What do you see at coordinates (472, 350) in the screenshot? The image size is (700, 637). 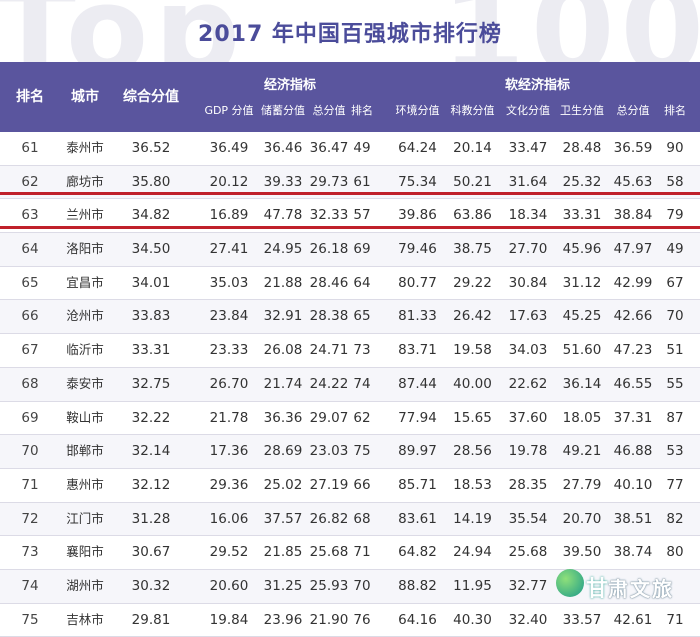 I see `cell-science: 19.58` at bounding box center [472, 350].